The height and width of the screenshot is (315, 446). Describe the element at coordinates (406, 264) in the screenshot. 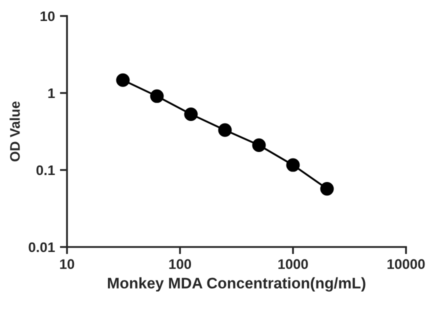

I see `x-tick-label: 10000` at that location.